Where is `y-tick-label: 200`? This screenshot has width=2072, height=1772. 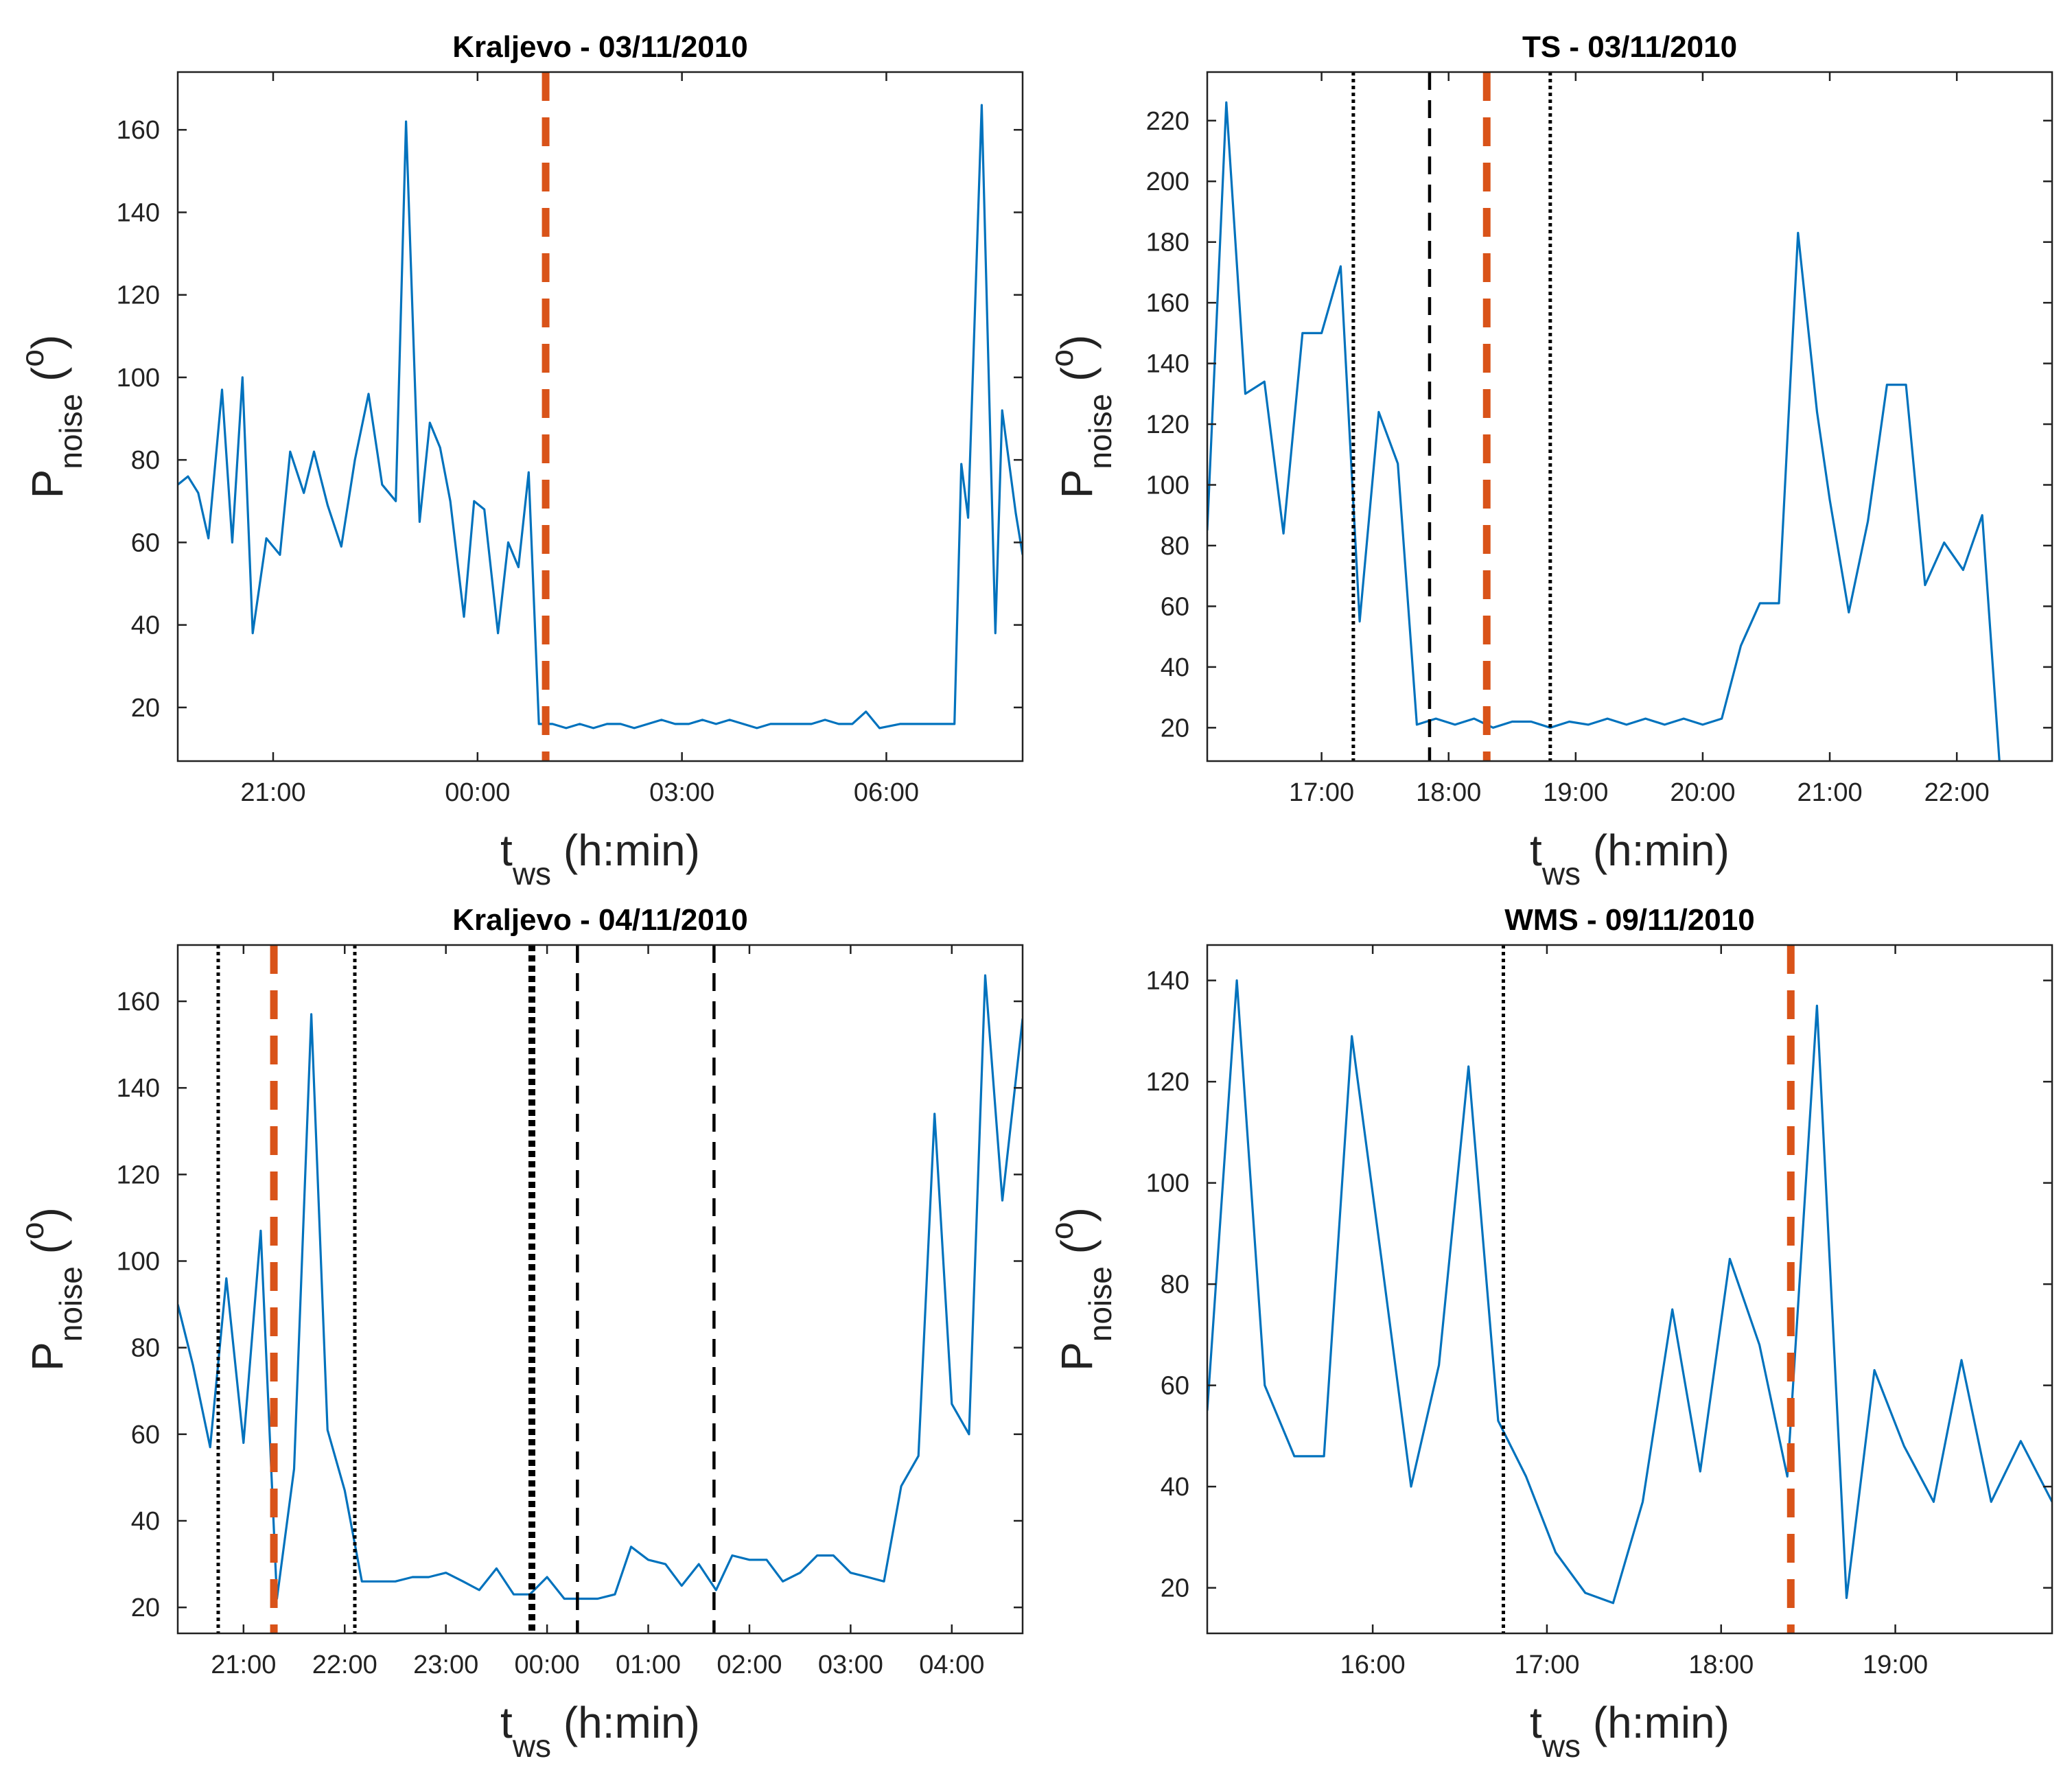 y-tick-label: 200 is located at coordinates (1168, 181).